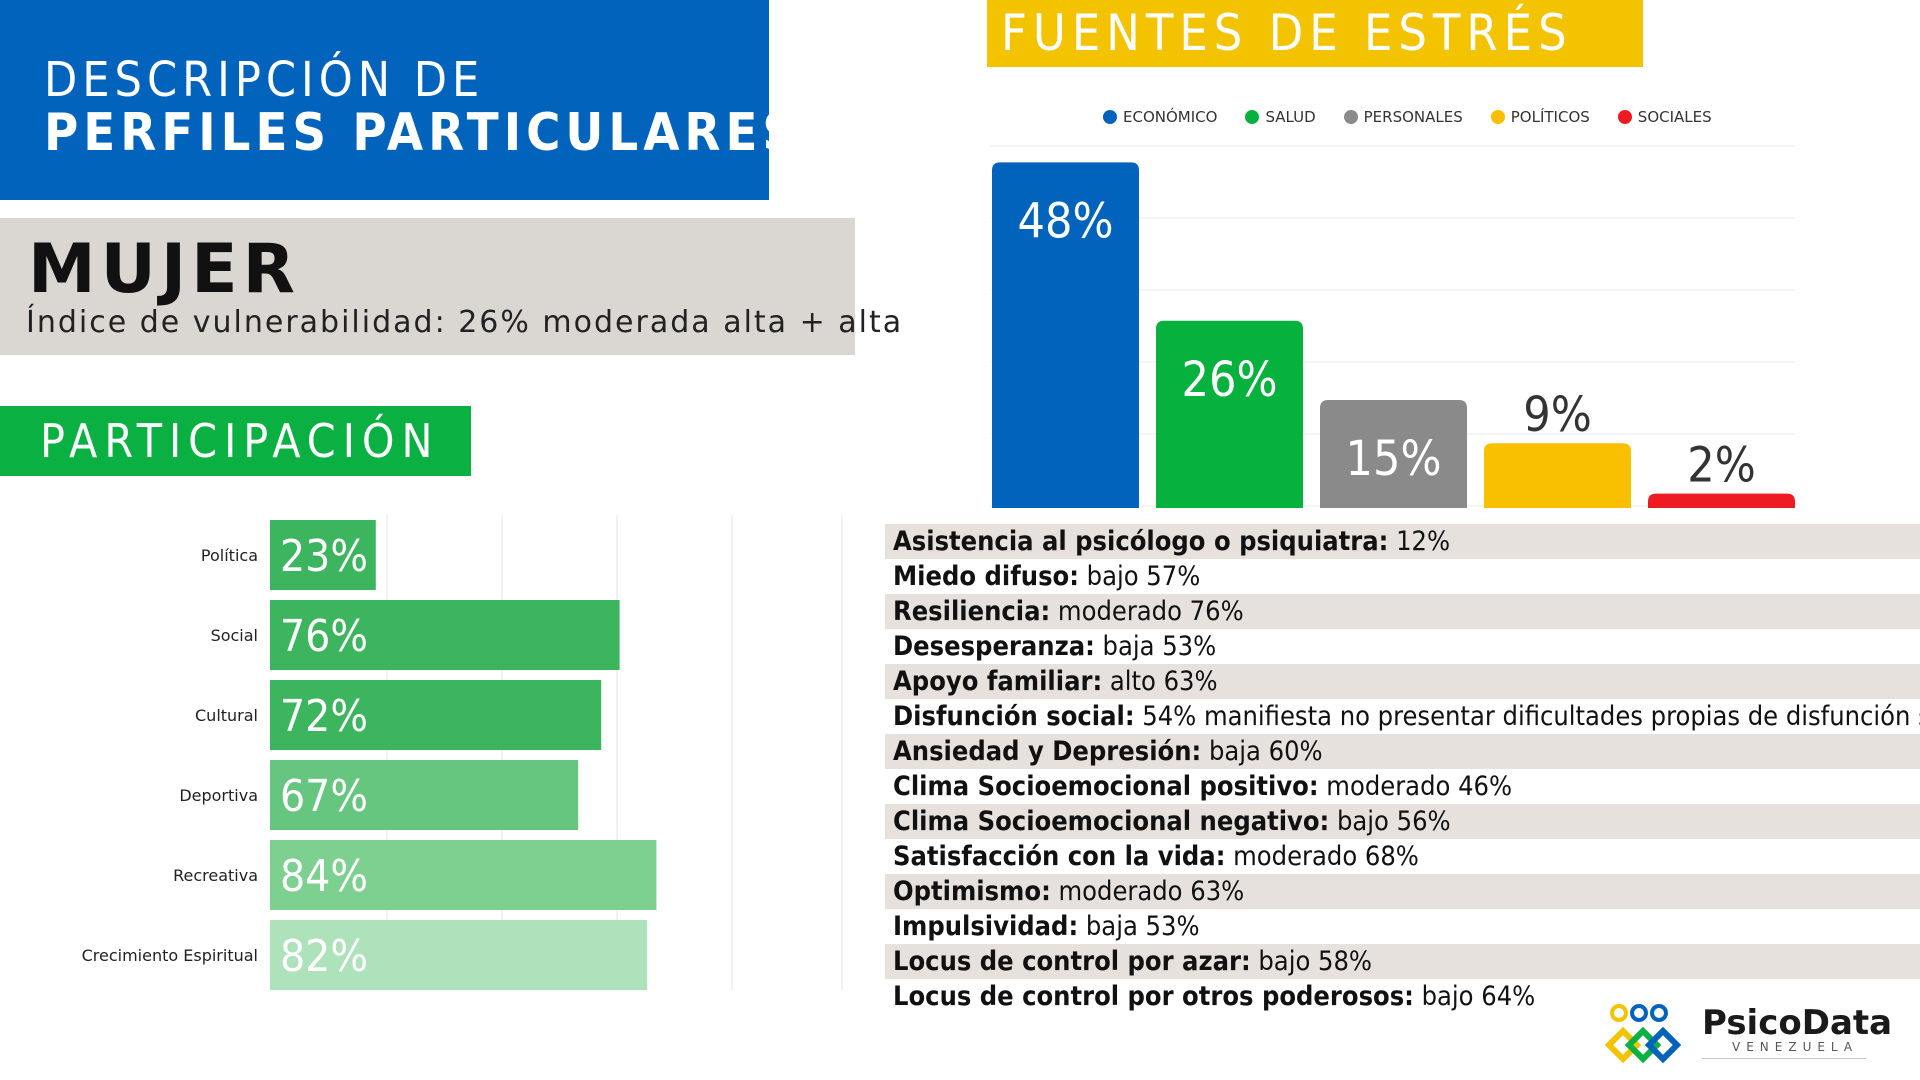 Image resolution: width=1920 pixels, height=1080 pixels. I want to click on participation-value-label: 67%, so click(324, 796).